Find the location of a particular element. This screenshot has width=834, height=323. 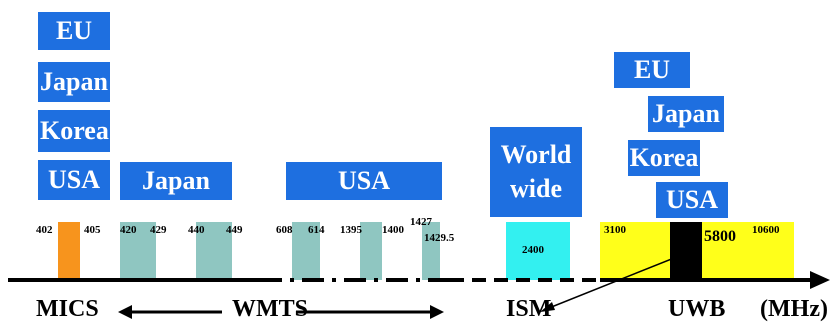

uwb-to-ism-pointer-head is located at coordinates (547, 307).